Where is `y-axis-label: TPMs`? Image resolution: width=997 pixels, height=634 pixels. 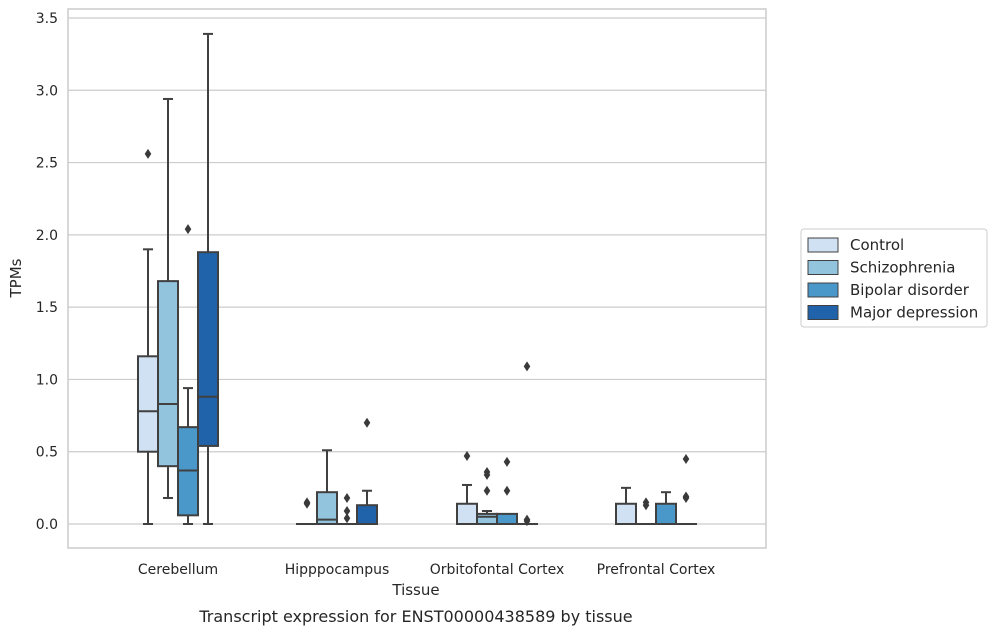 y-axis-label: TPMs is located at coordinates (16, 278).